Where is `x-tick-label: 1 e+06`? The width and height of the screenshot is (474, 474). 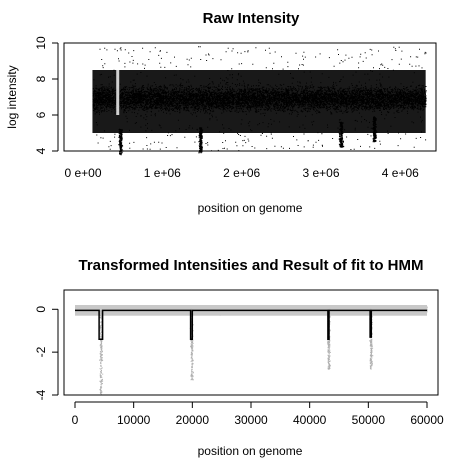
x-tick-label: 1 e+06 is located at coordinates (162, 173).